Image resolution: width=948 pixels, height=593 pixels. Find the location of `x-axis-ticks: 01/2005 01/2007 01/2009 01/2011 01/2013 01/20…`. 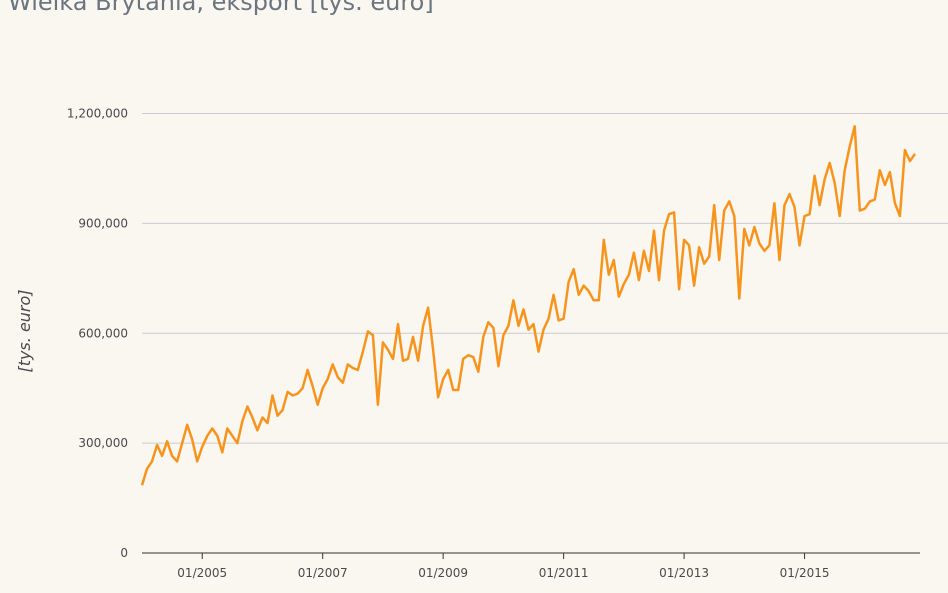

x-axis-ticks: 01/2005 01/2007 01/2009 01/2011 01/2013 01/20… is located at coordinates (503, 566).